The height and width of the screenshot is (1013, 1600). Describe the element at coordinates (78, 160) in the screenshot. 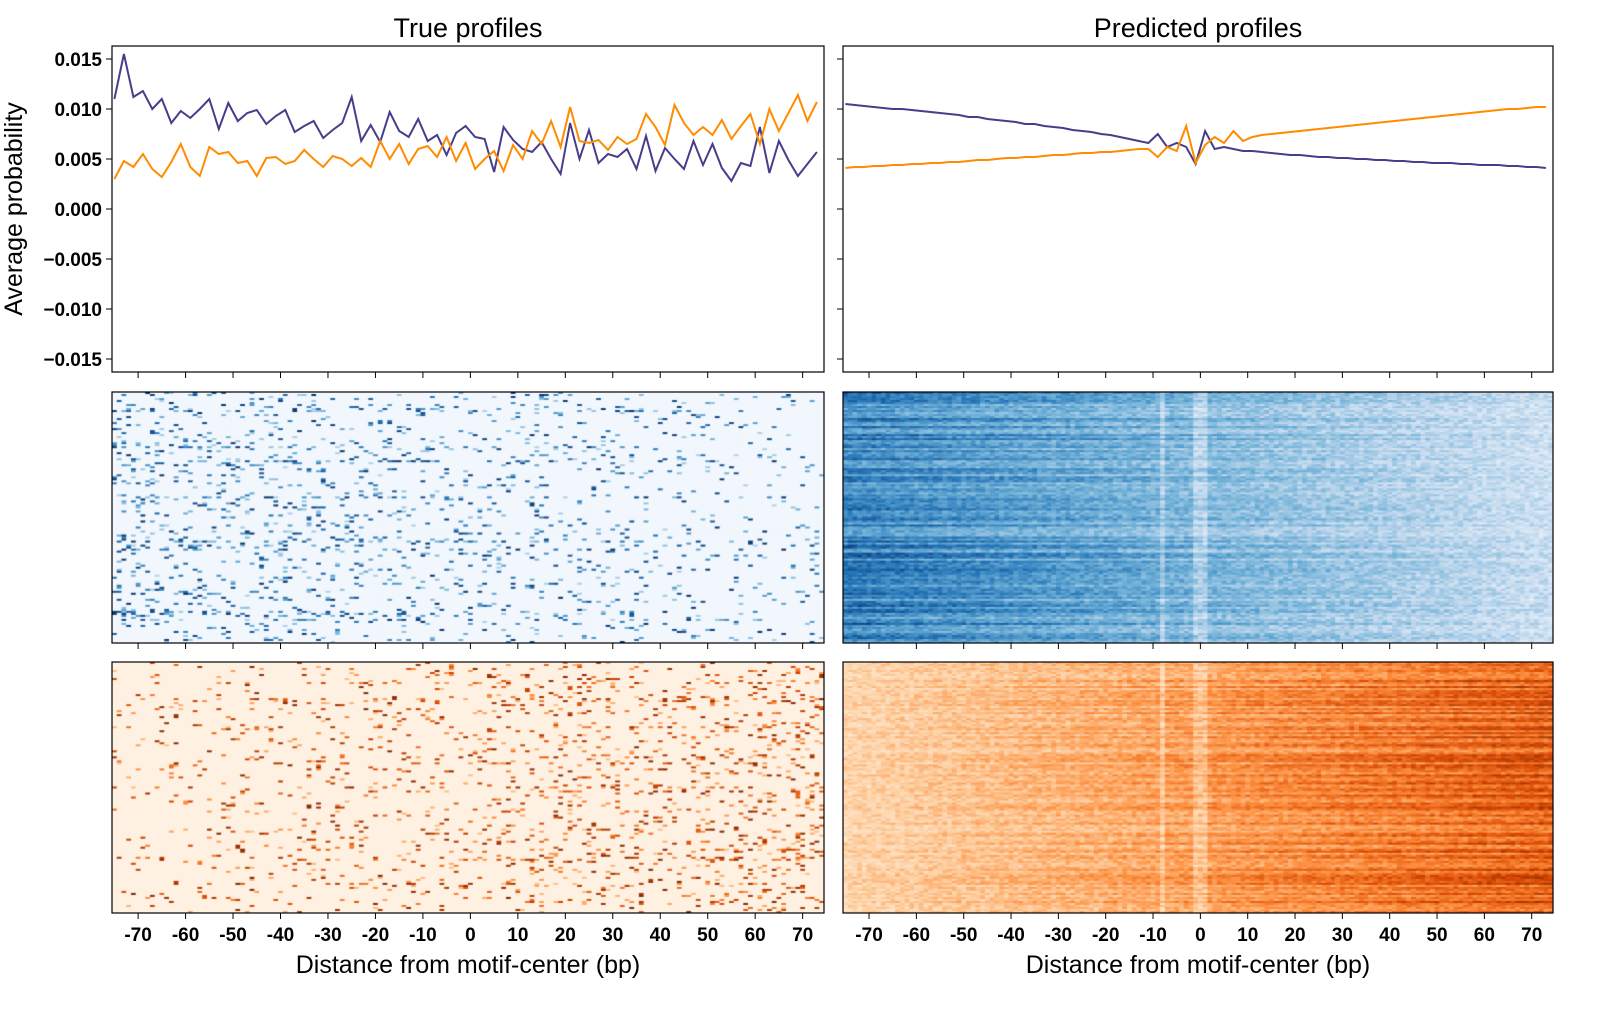

I see `y-tick-label: 0.005` at that location.